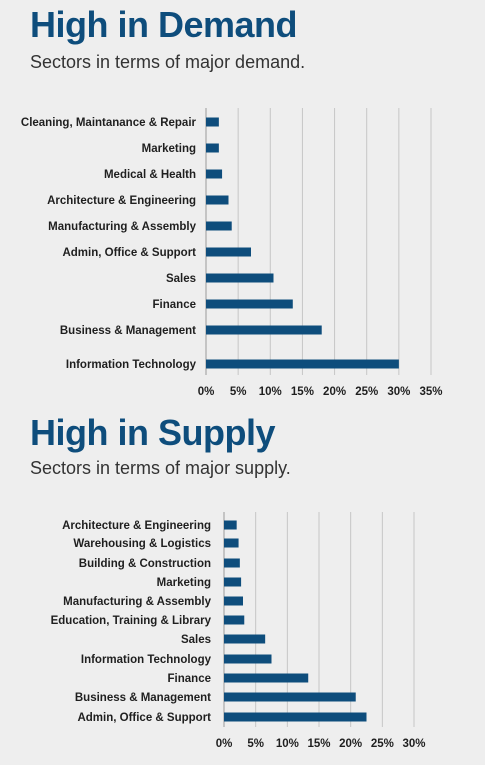  What do you see at coordinates (145, 564) in the screenshot?
I see `category-label: Building & Construction` at bounding box center [145, 564].